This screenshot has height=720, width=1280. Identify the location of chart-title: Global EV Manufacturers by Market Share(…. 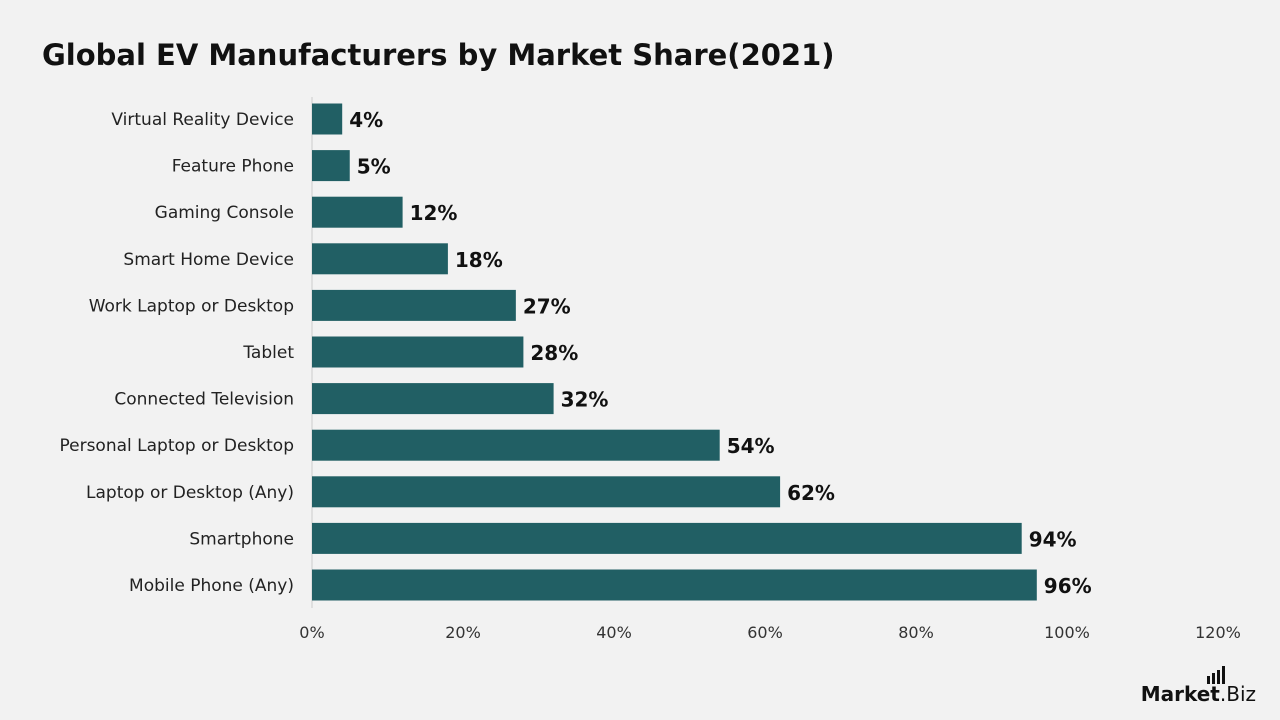
(438, 55).